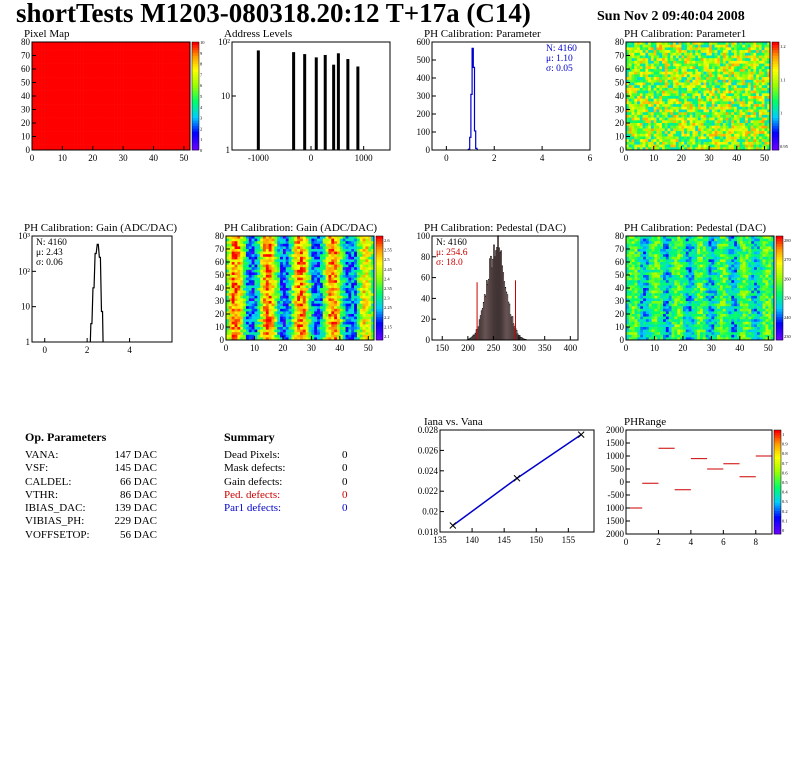  I want to click on palette-cell, so click(195, 54).